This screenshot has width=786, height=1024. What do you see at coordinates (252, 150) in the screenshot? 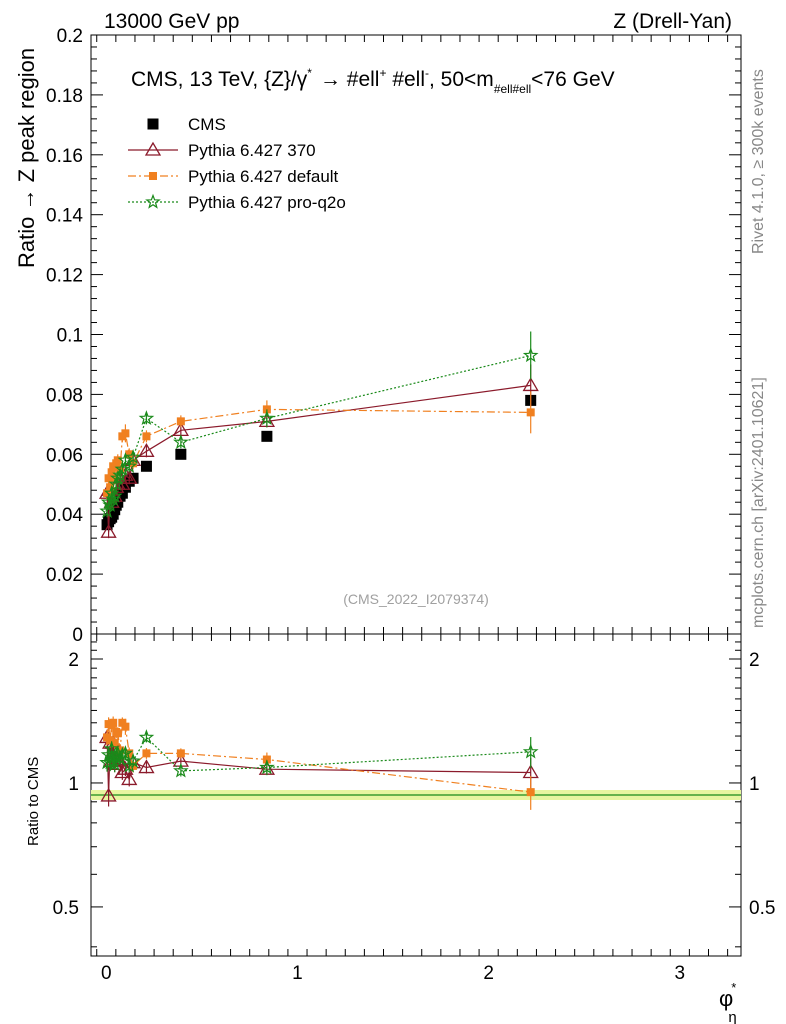
I see `legend-label-pythia-6-427-370: Pythia 6.427 370` at bounding box center [252, 150].